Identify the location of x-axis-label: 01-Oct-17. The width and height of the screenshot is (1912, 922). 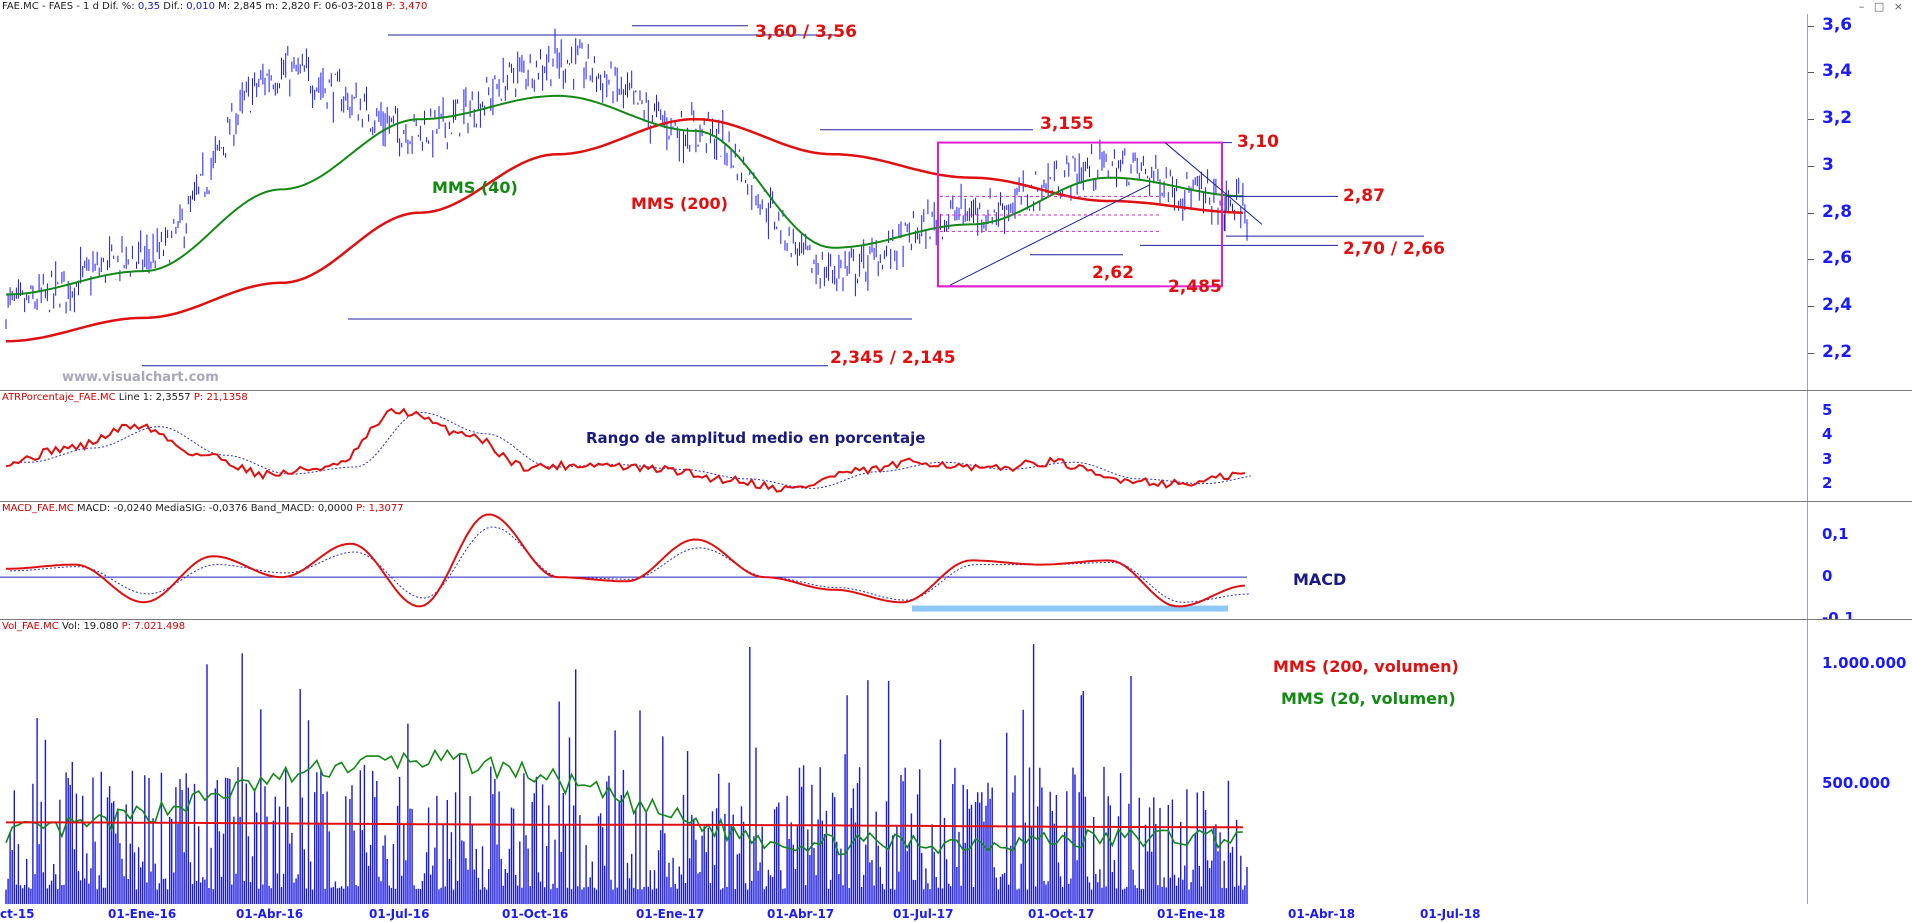
(1061, 914).